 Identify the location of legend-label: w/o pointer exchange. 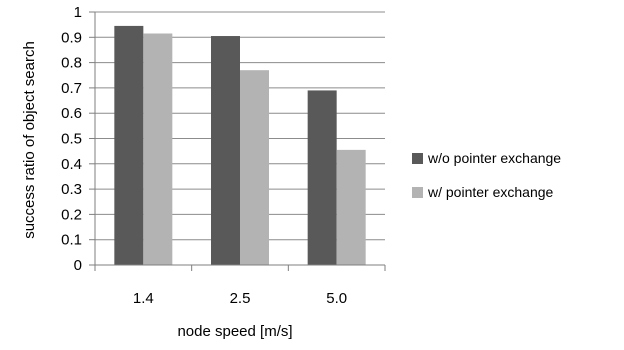
(494, 158).